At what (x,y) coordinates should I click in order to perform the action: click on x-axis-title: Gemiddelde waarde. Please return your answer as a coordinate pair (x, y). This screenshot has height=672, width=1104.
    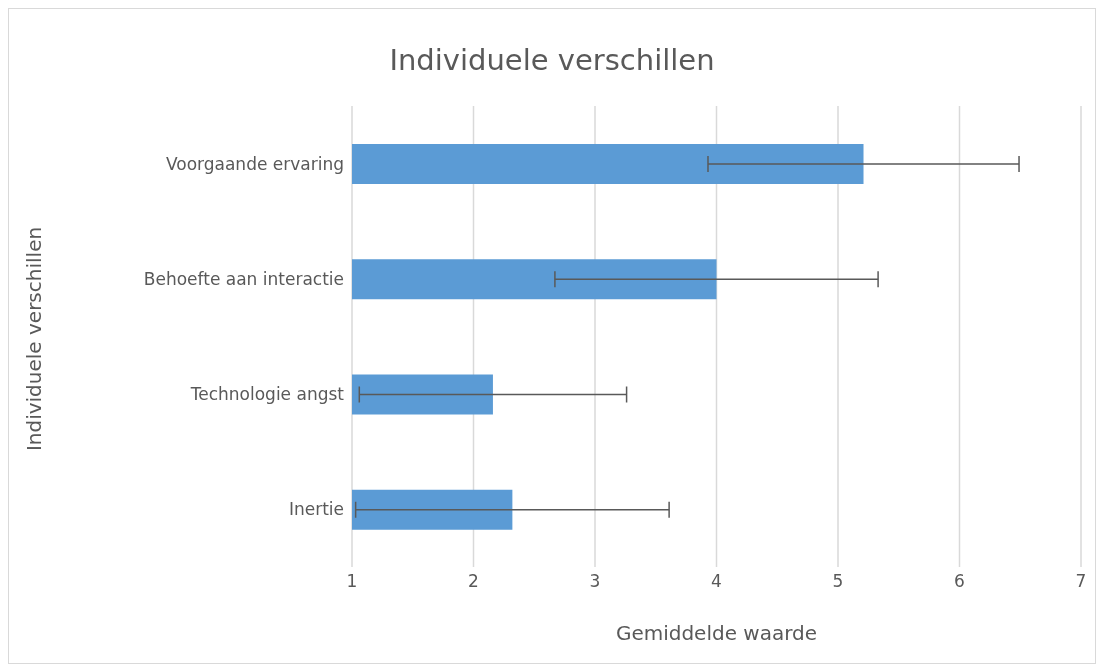
    Looking at the image, I should click on (716, 633).